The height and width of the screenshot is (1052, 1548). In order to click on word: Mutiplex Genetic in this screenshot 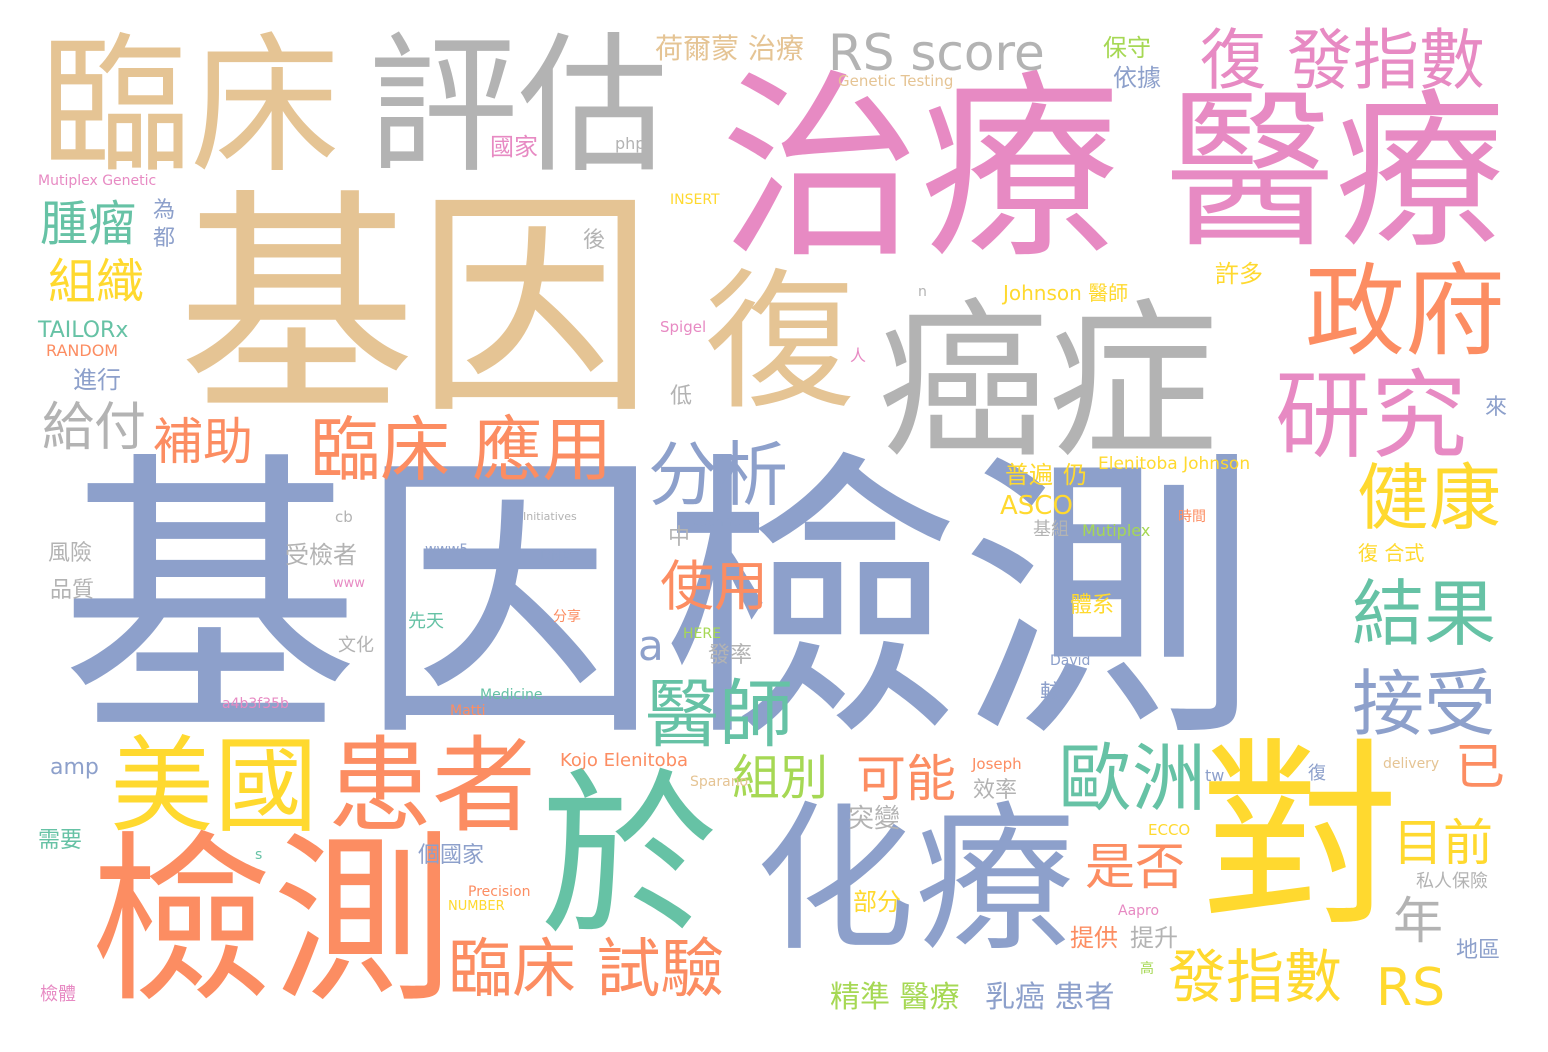, I will do `click(97, 181)`.